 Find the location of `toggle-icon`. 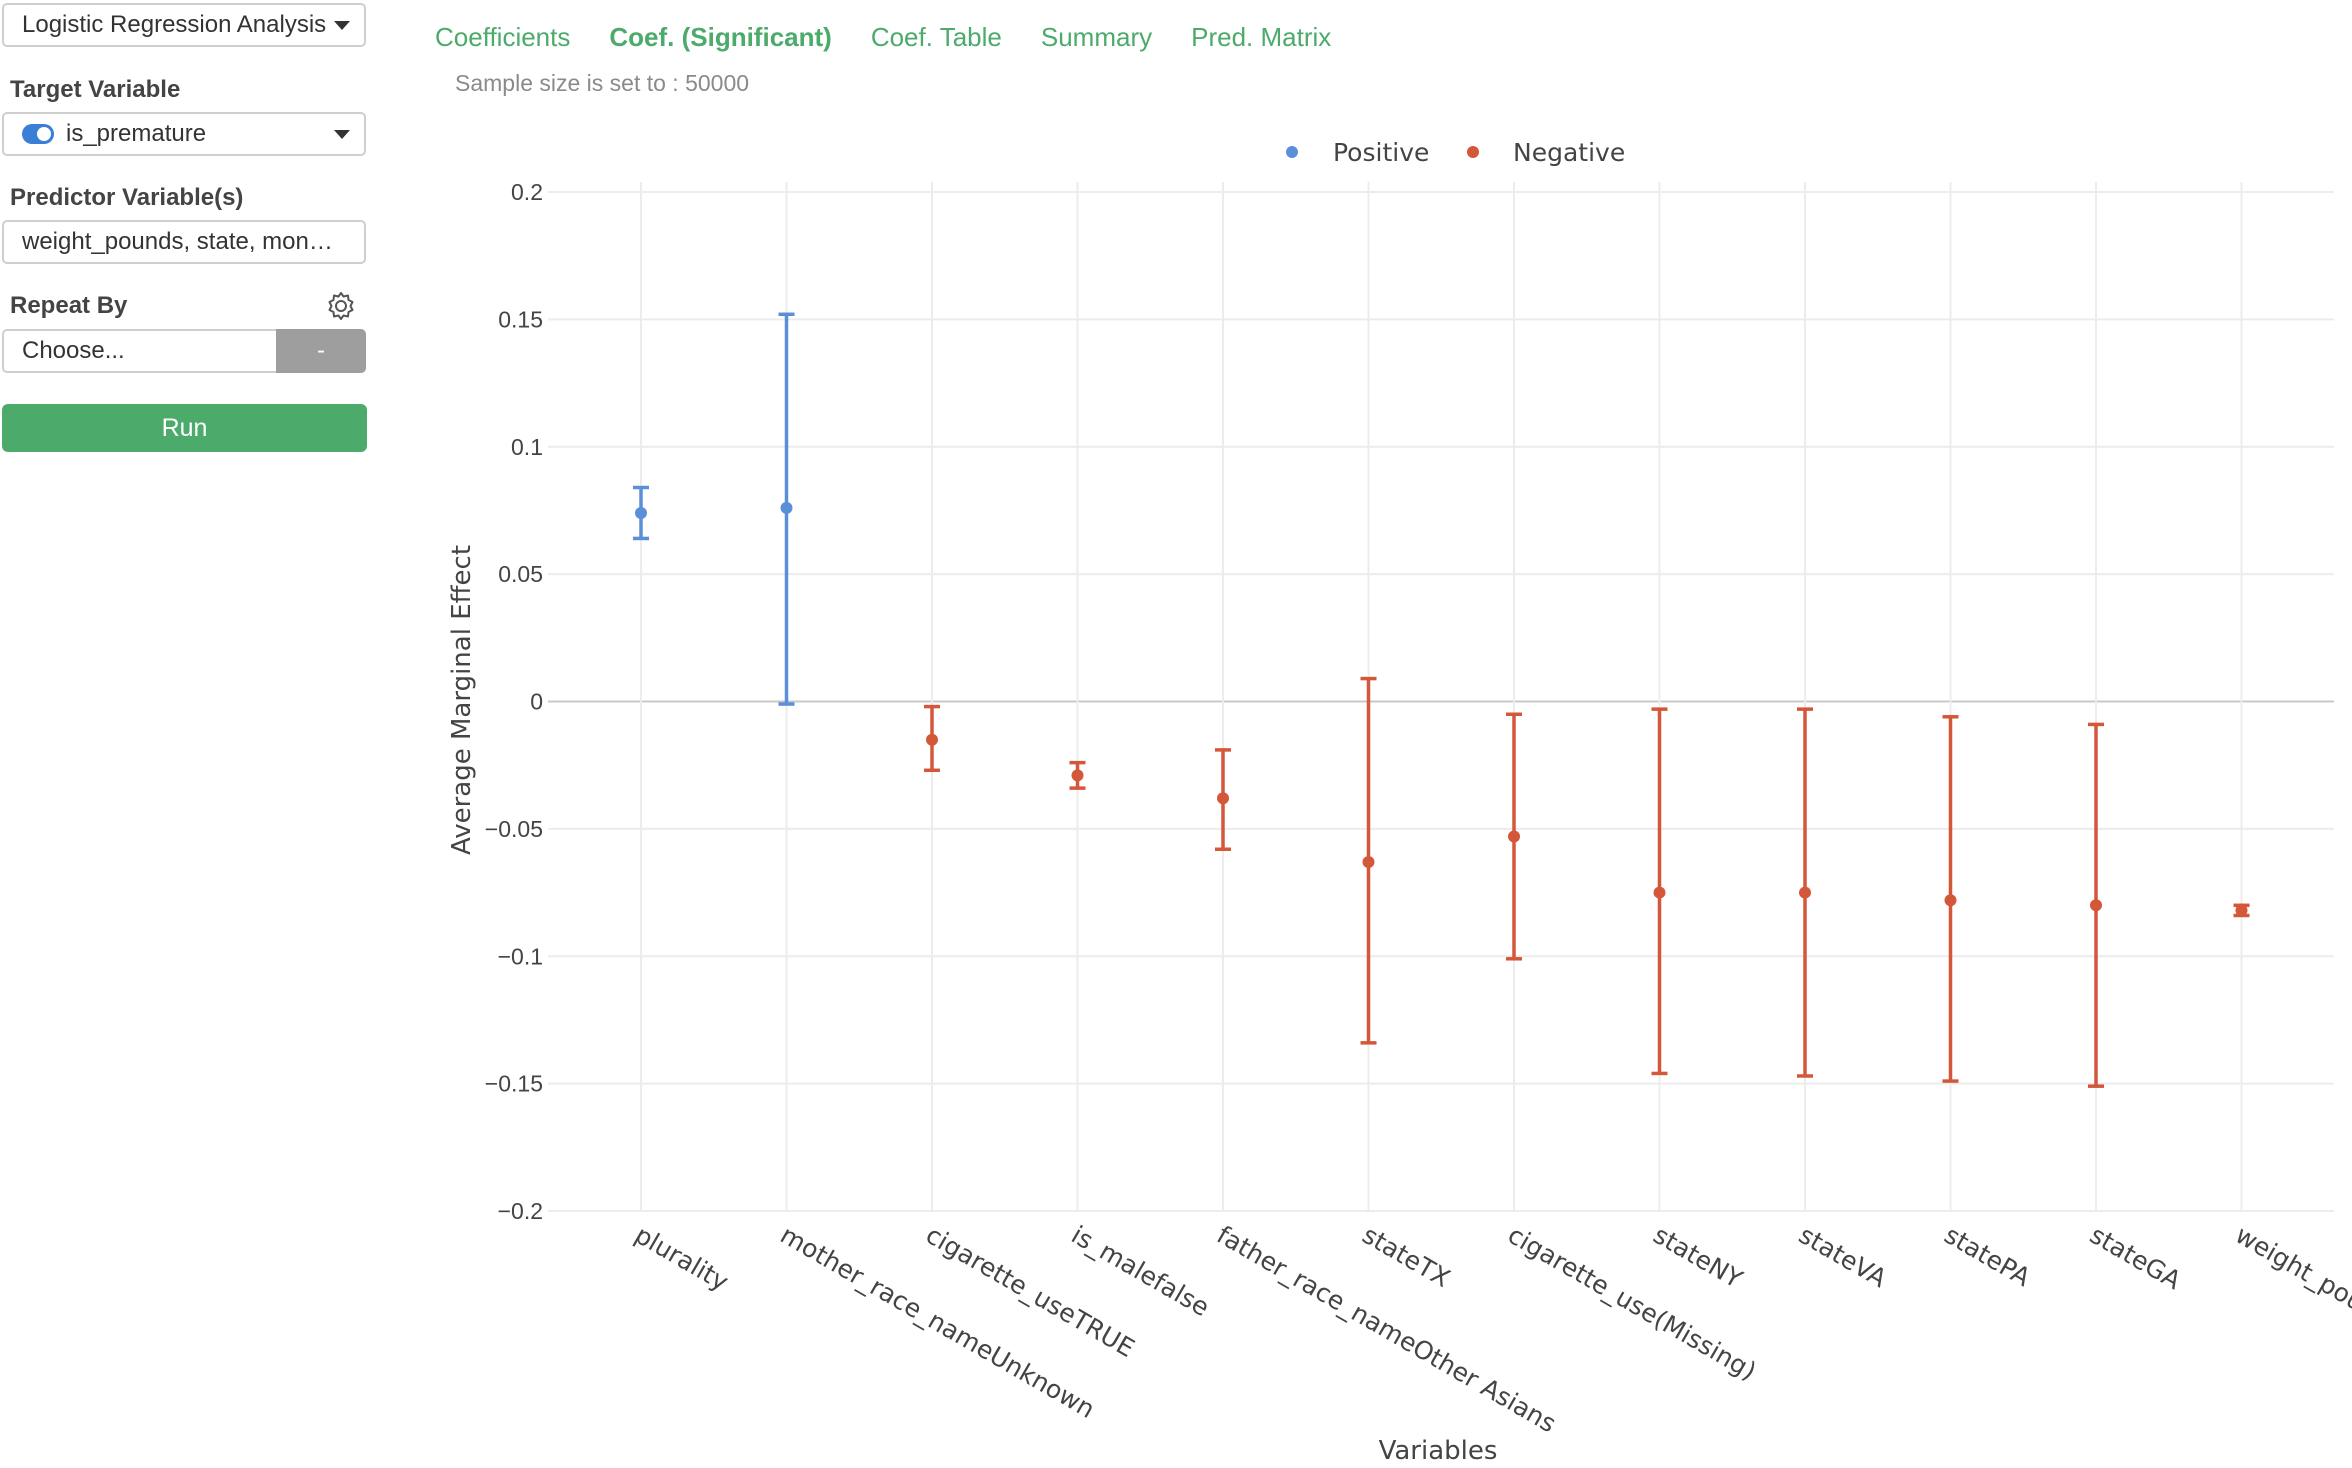

toggle-icon is located at coordinates (38, 134).